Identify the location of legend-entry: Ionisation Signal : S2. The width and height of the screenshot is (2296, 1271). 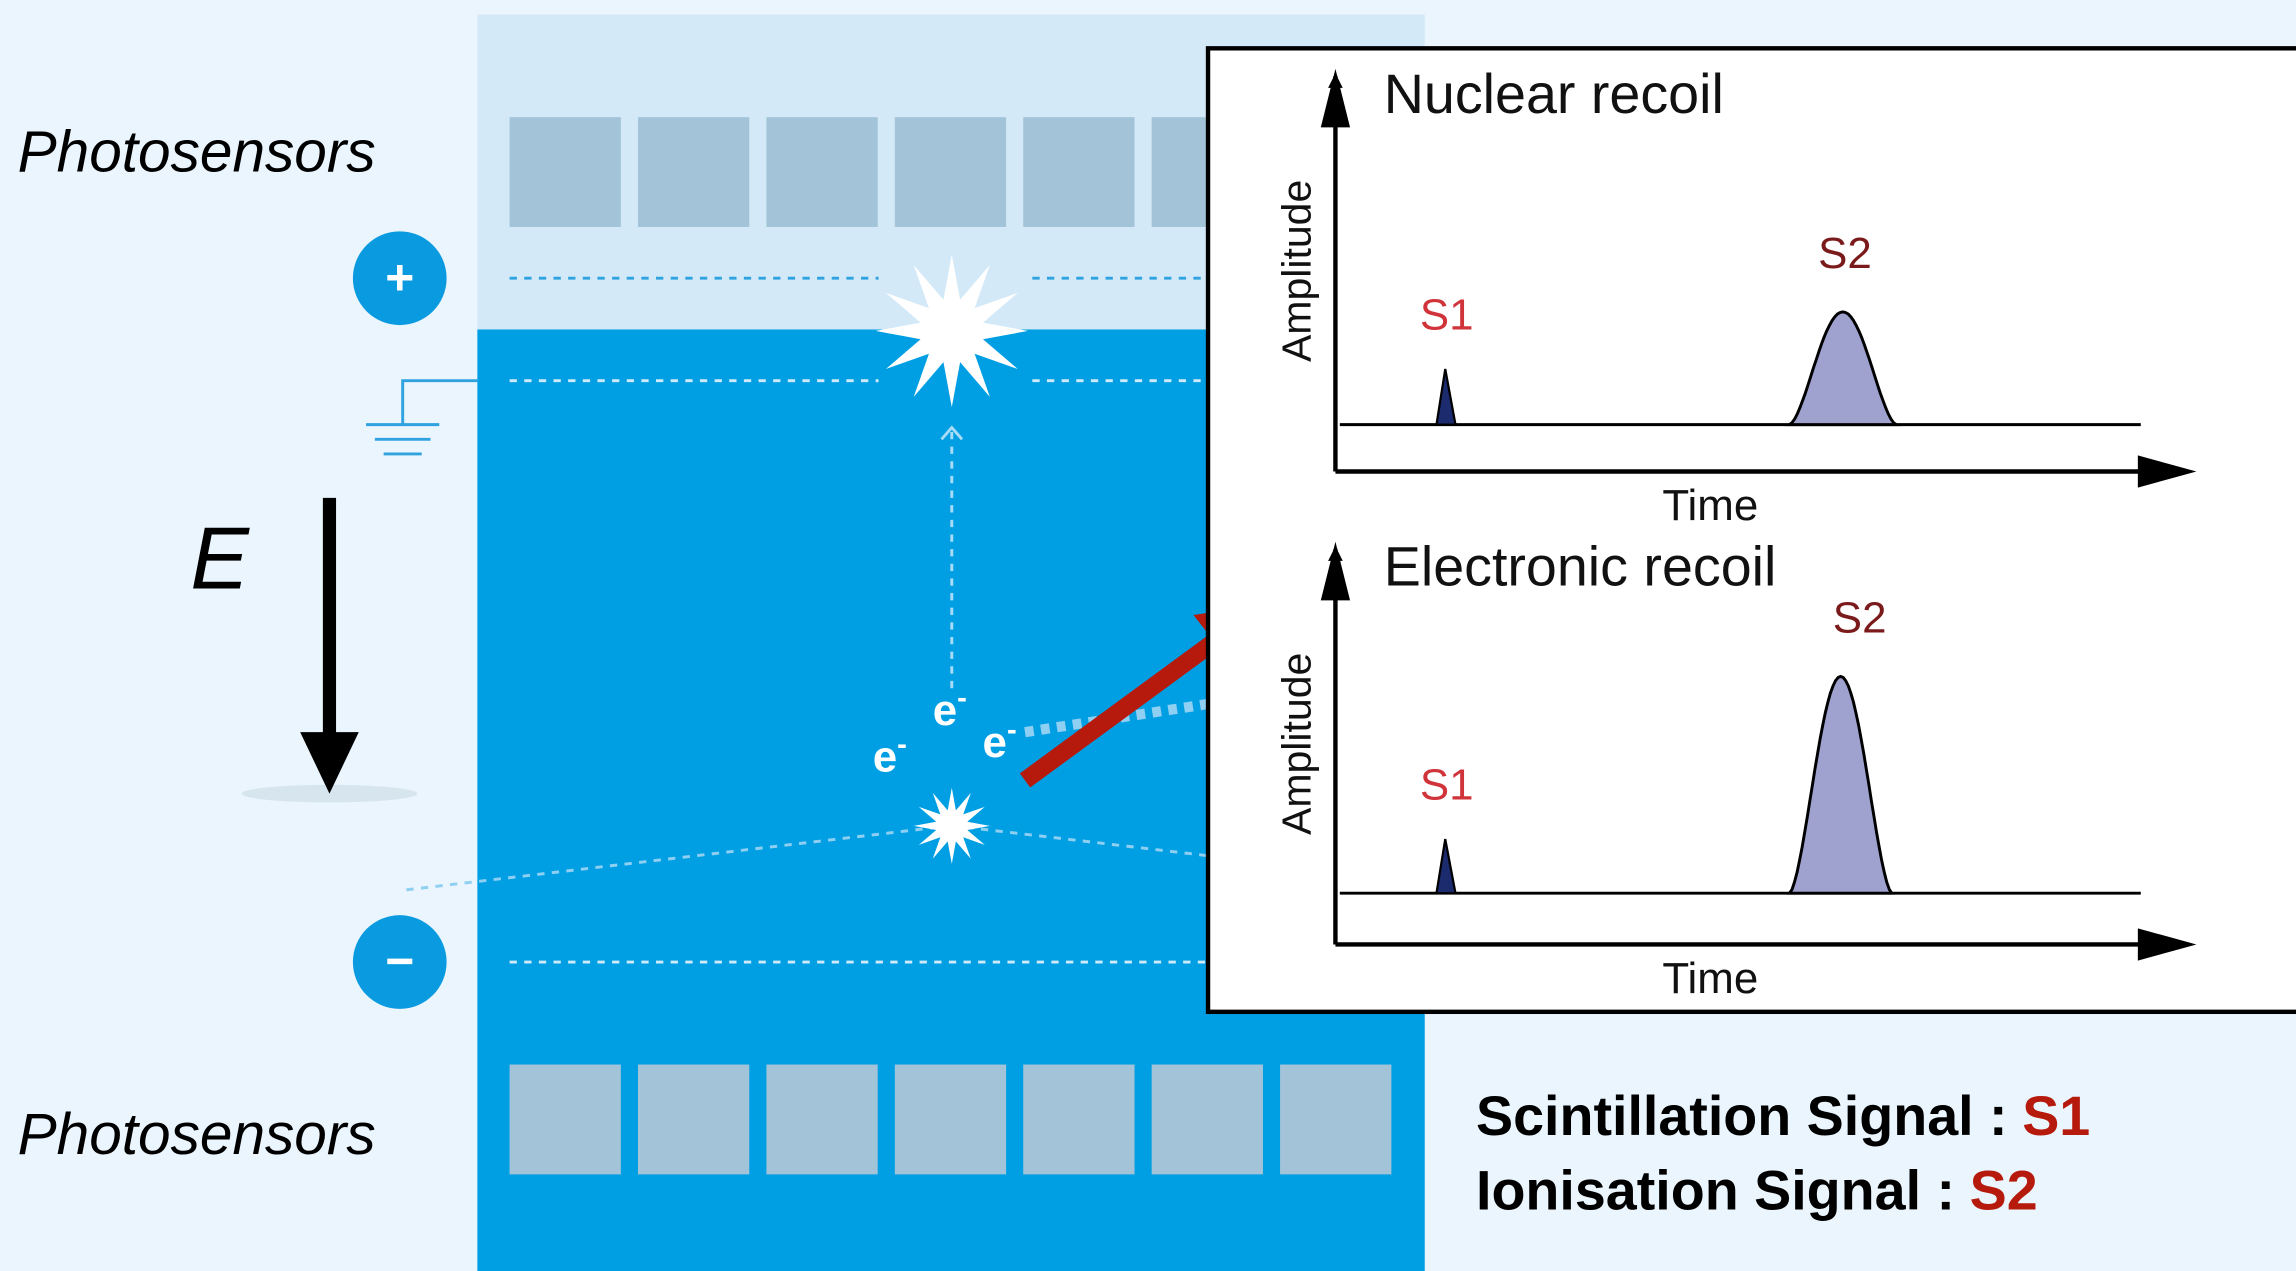
(1757, 1191).